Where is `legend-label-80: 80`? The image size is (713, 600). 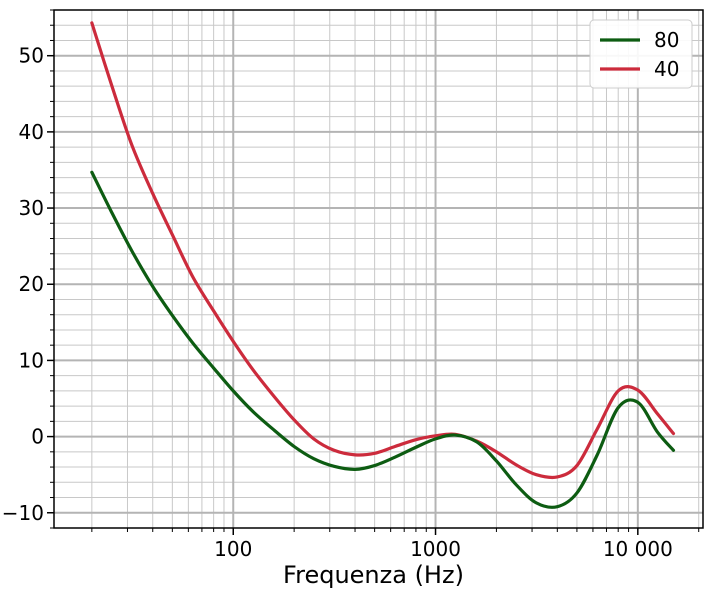 legend-label-80: 80 is located at coordinates (666, 40).